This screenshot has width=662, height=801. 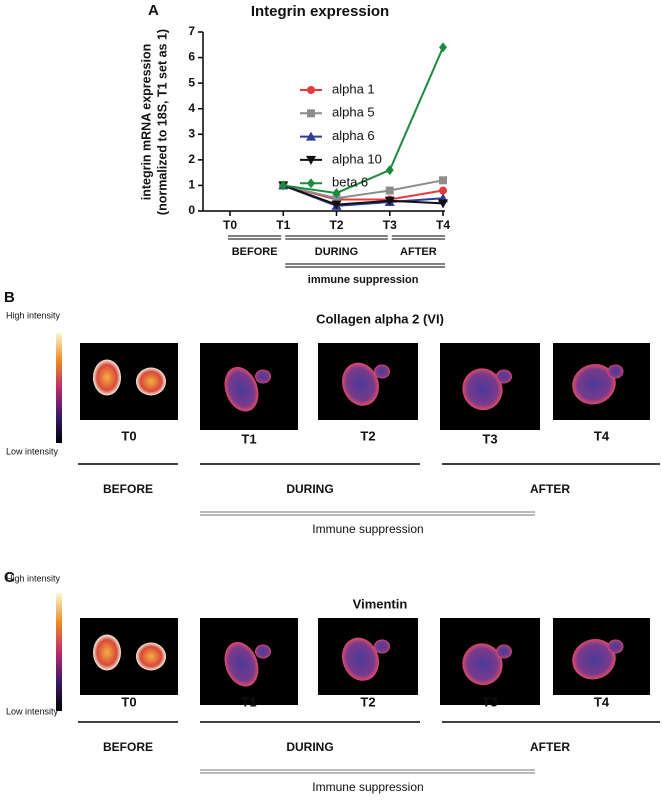 What do you see at coordinates (390, 225) in the screenshot?
I see `x-tick-label: T3` at bounding box center [390, 225].